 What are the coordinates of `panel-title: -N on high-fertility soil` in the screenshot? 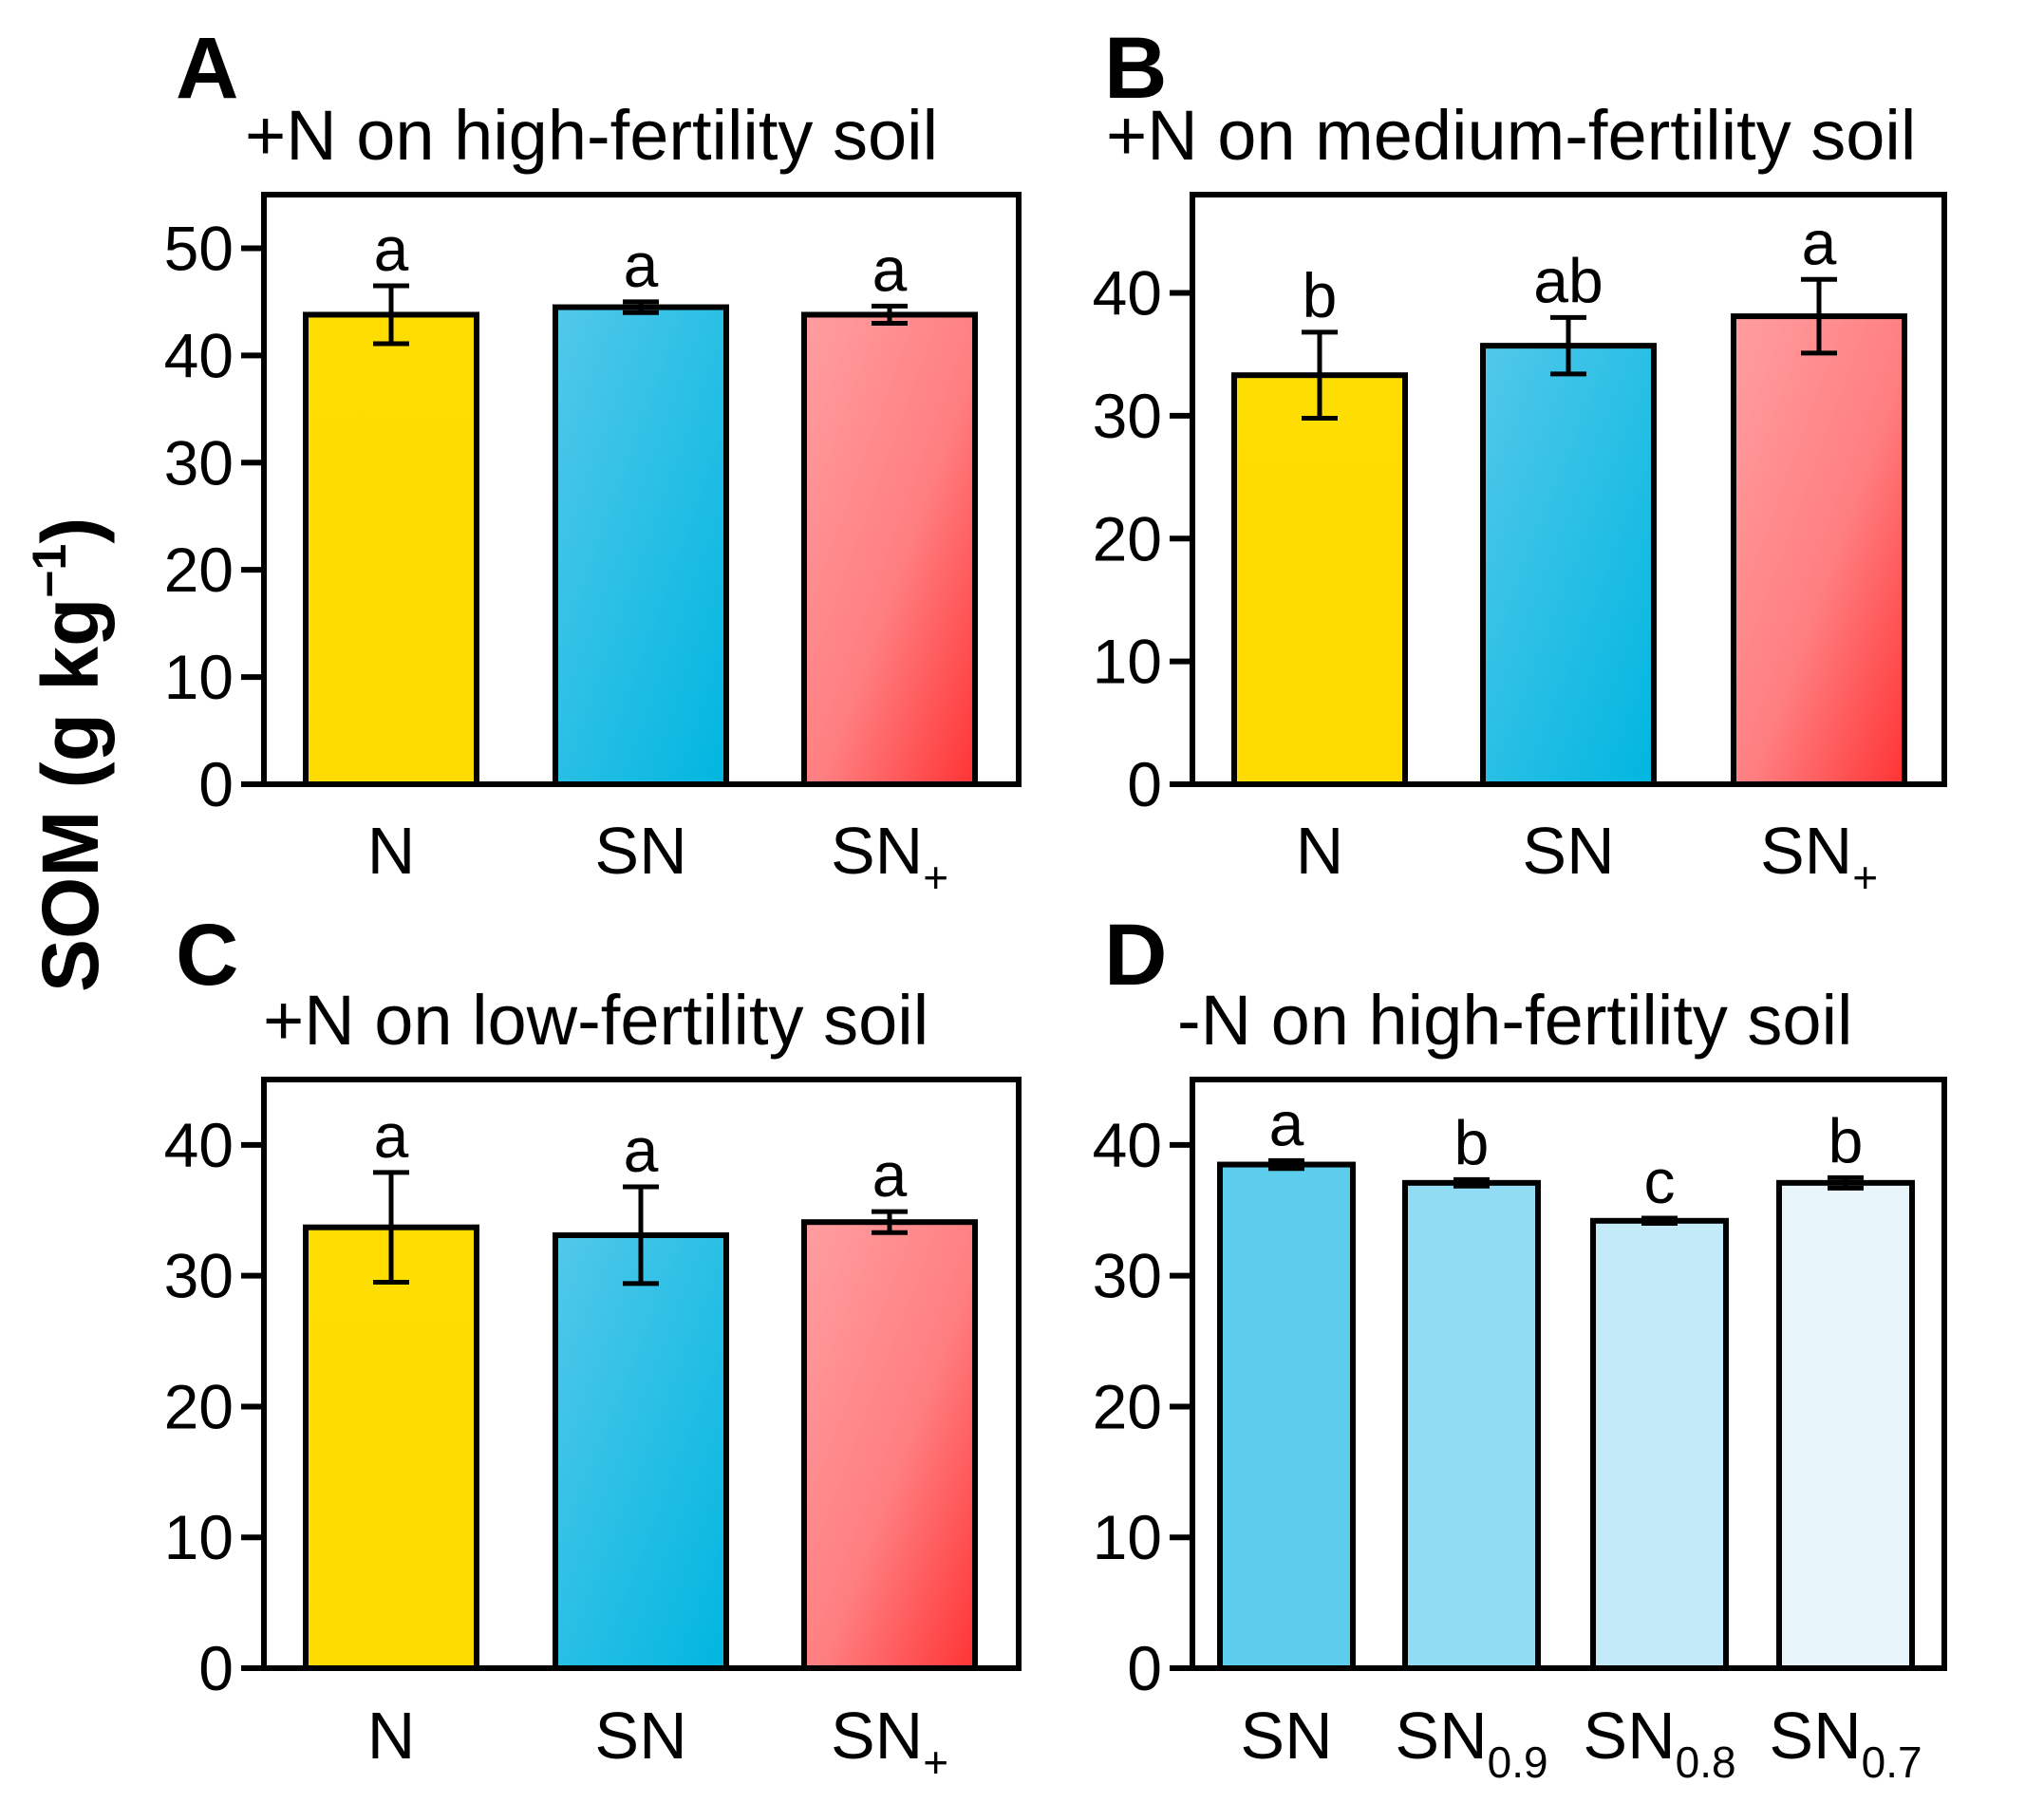 It's located at (1514, 1020).